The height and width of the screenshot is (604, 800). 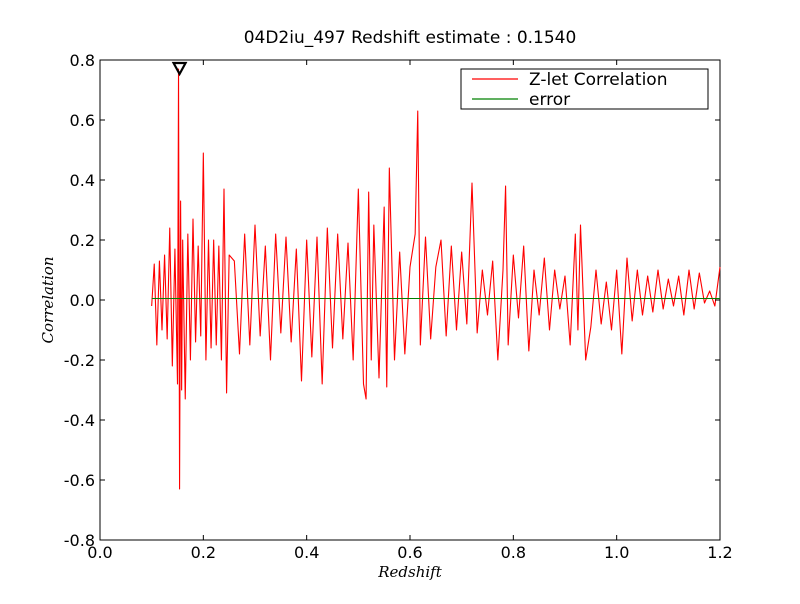 I want to click on y-tick-label: -0.8, so click(x=79, y=540).